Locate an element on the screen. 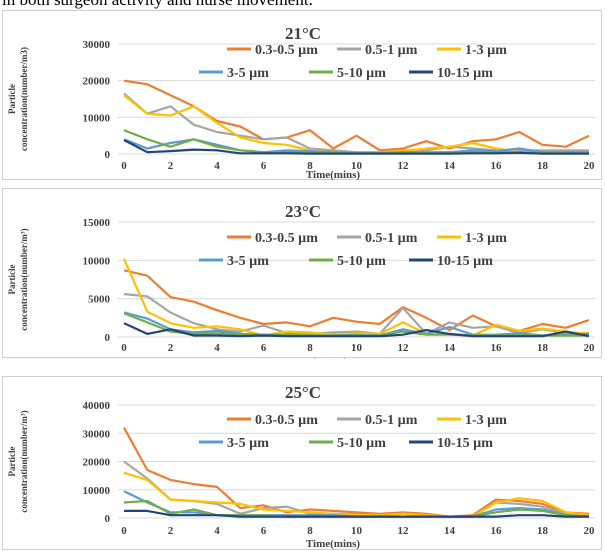 This screenshot has height=551, width=605. y-tick-label: 40000 is located at coordinates (97, 406).